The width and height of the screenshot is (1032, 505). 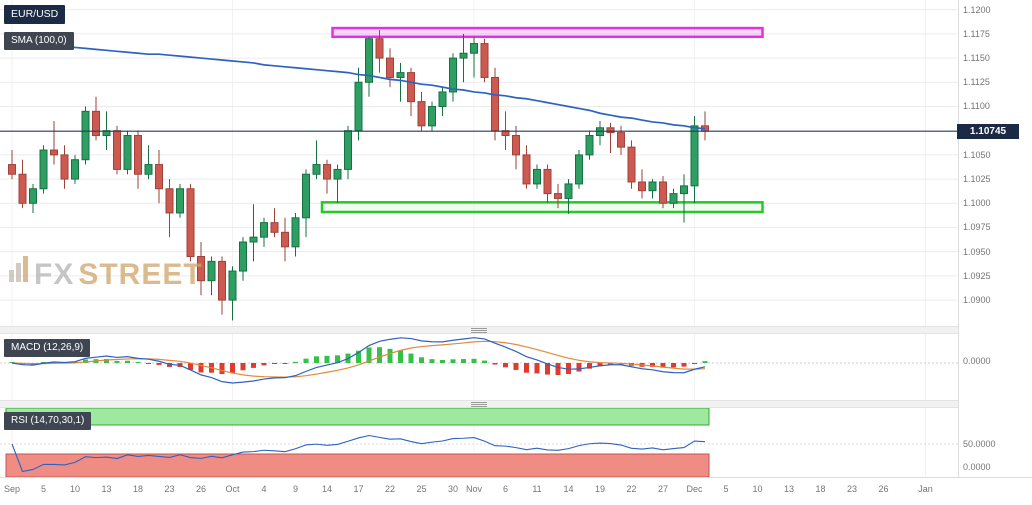 I want to click on price-axis-label: 1.1100, so click(x=976, y=106).